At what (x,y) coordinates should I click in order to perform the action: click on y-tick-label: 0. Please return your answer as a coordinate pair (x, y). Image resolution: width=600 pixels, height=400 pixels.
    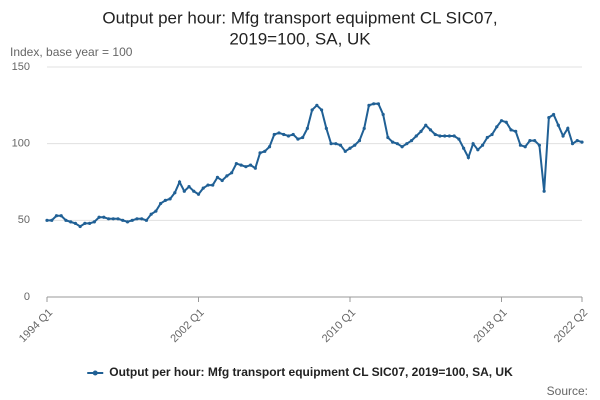
    Looking at the image, I should click on (27, 297).